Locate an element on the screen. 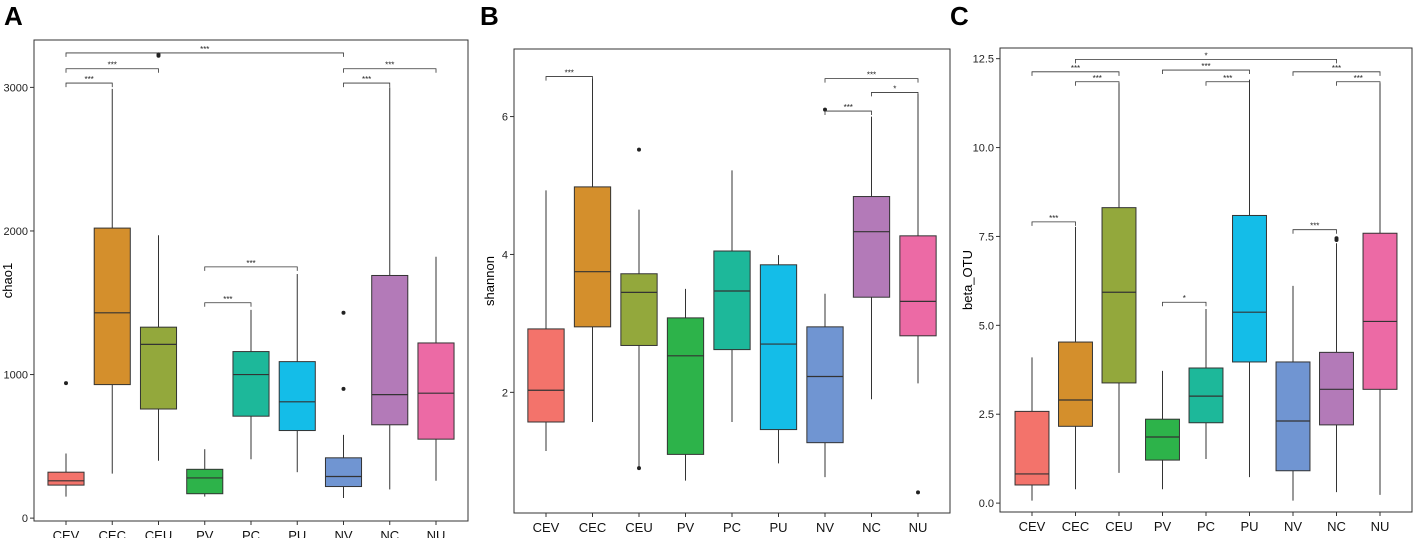 Image resolution: width=1417 pixels, height=538 pixels. y-tick-label: 7.5 is located at coordinates (986, 237).